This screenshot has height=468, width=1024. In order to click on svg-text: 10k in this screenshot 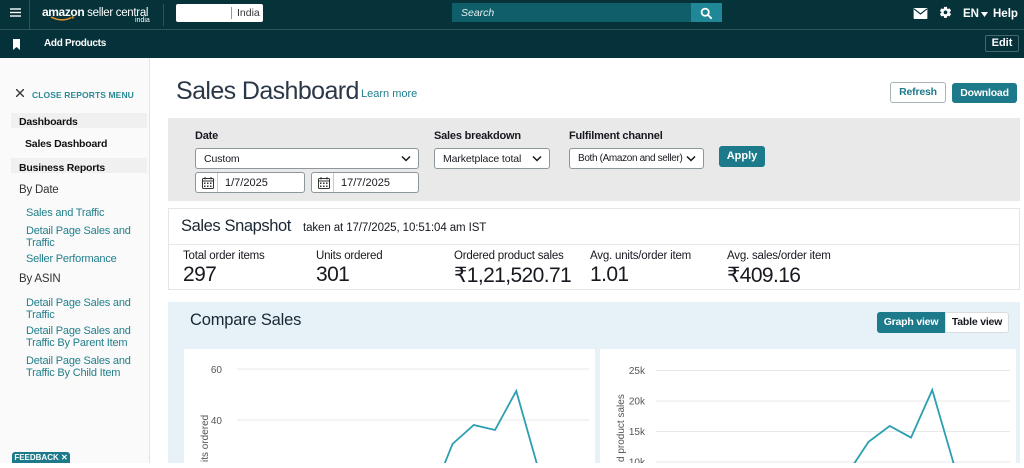, I will do `click(637, 461)`.